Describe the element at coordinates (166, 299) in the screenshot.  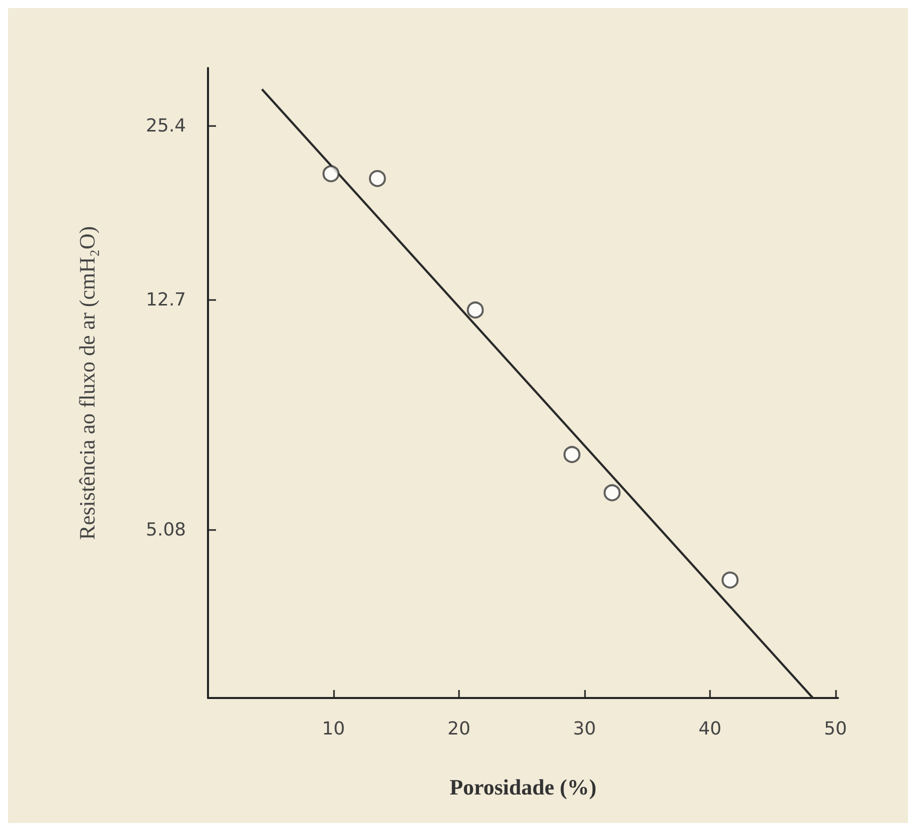
I see `y-tick-label: 12.7` at that location.